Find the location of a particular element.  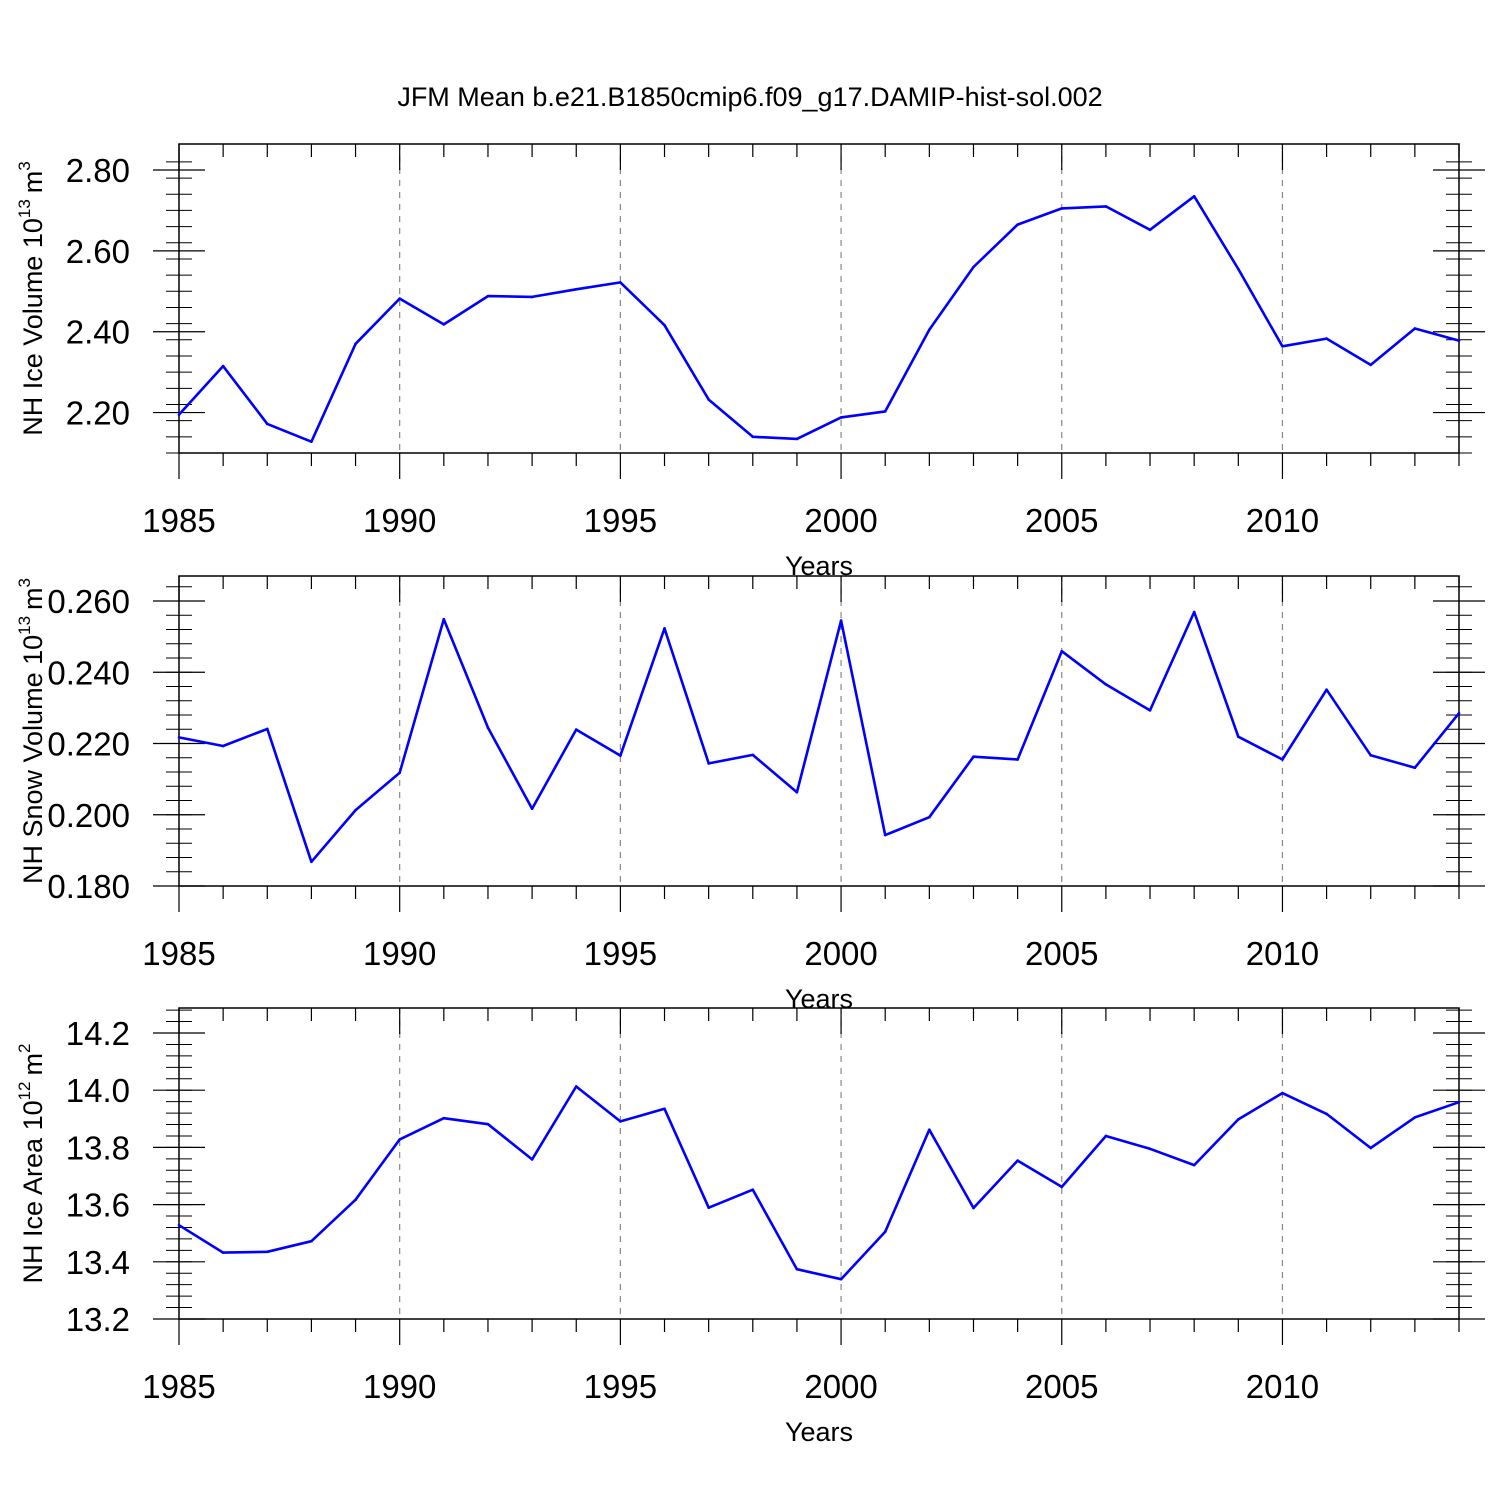

y-axis-label-unit-exponent: 3 is located at coordinates (24, 165).